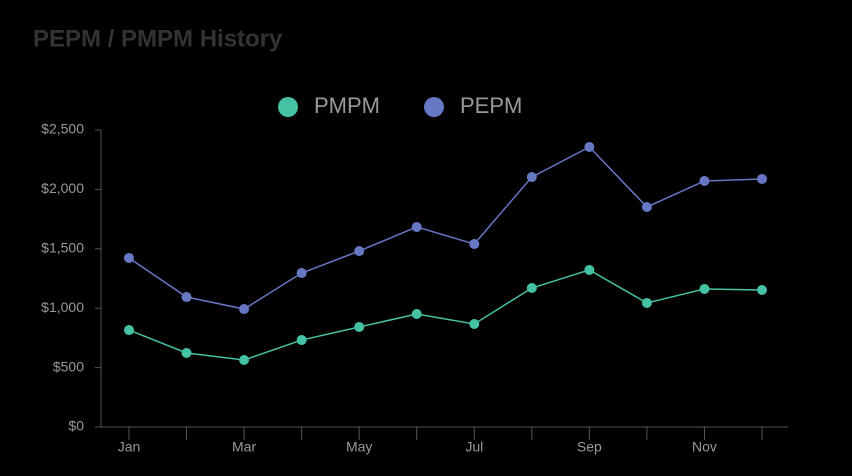  I want to click on x-tick-label: Nov, so click(704, 447).